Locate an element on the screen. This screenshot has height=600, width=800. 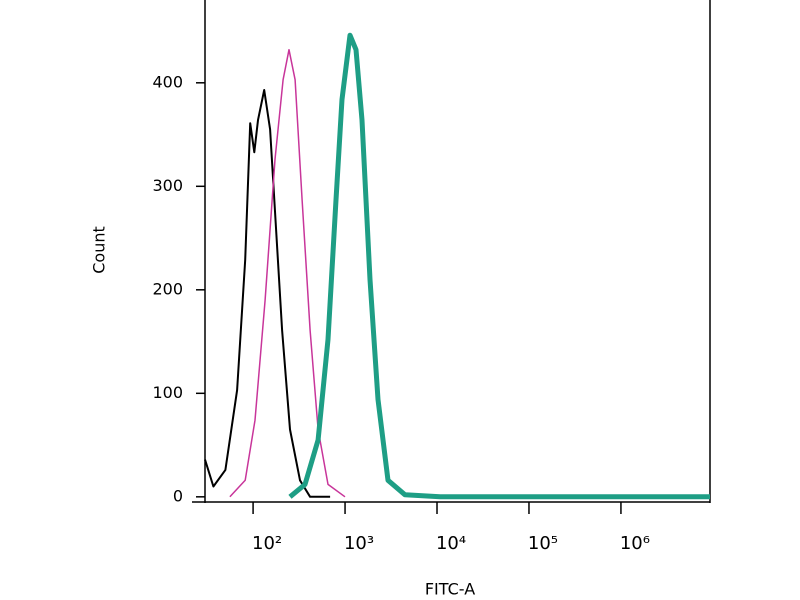
x-tick-label: 10⁴ is located at coordinates (451, 543).